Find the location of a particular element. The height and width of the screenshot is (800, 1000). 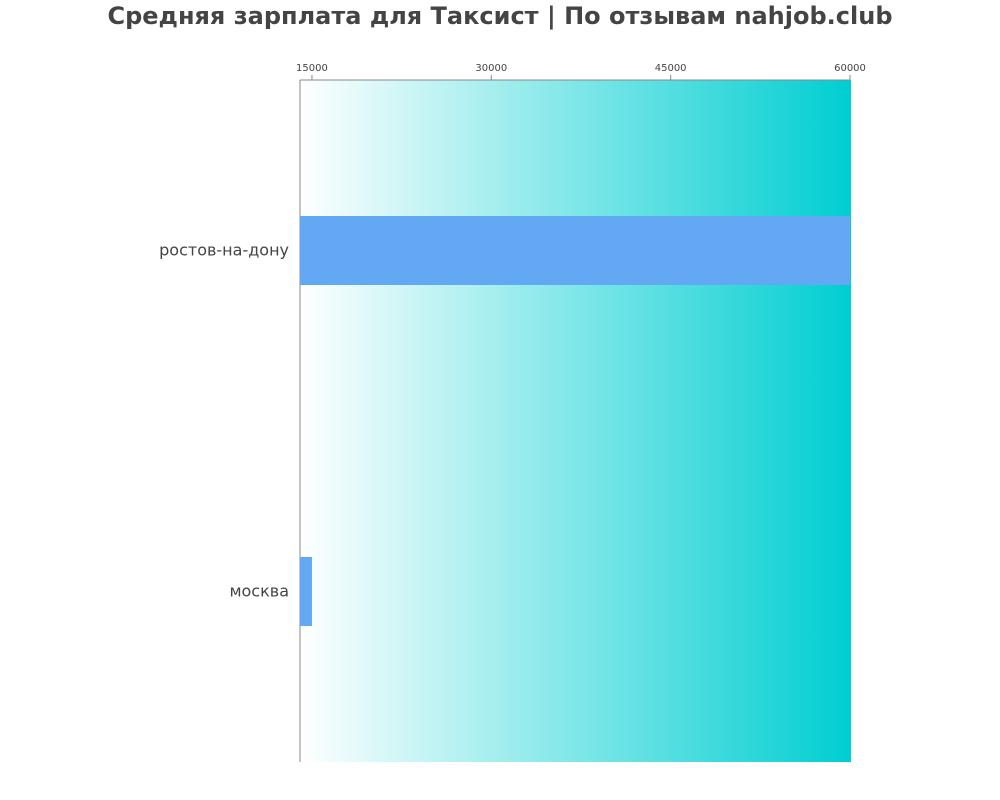

x-tick-label: 60000 is located at coordinates (850, 68).